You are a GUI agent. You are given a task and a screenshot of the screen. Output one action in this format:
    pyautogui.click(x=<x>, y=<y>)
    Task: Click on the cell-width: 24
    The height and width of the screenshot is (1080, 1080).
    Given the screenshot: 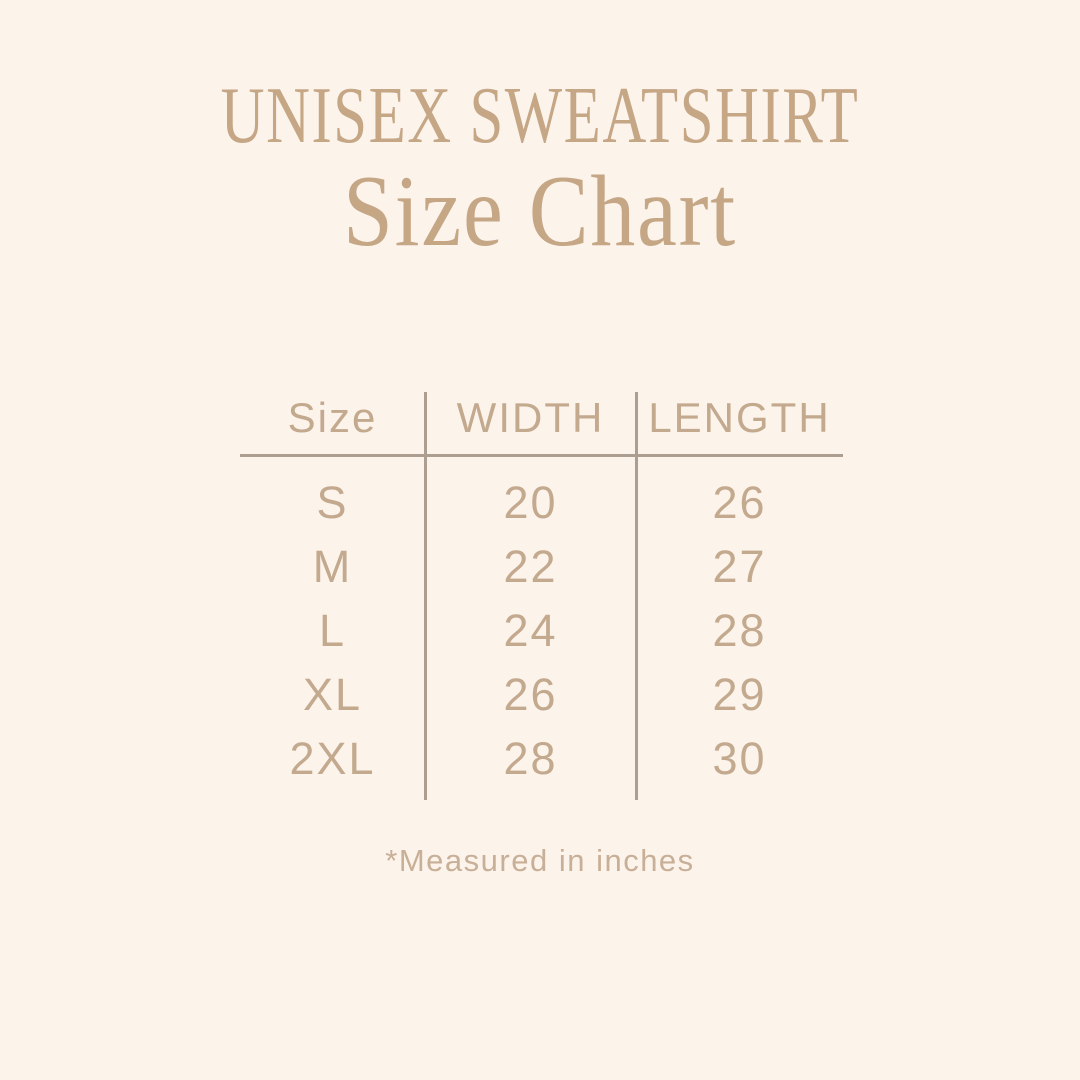 What is the action you would take?
    pyautogui.click(x=530, y=630)
    